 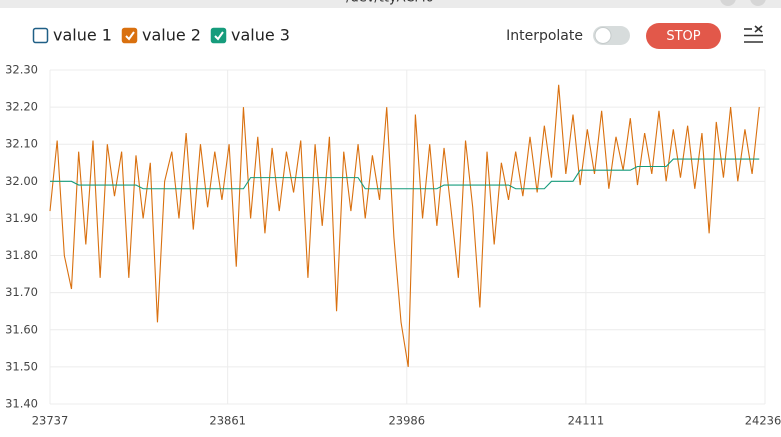 I want to click on legend-item: value 1, so click(x=72, y=35).